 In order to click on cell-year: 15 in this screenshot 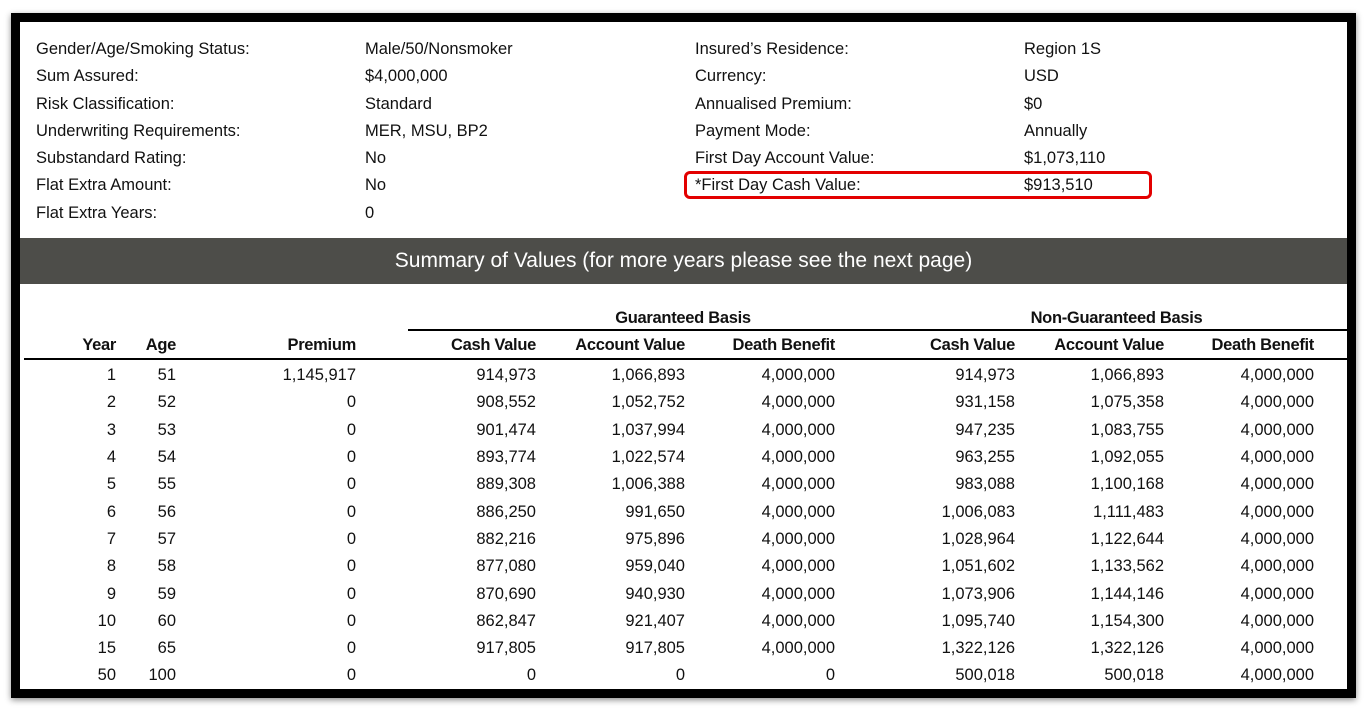, I will do `click(106, 648)`.